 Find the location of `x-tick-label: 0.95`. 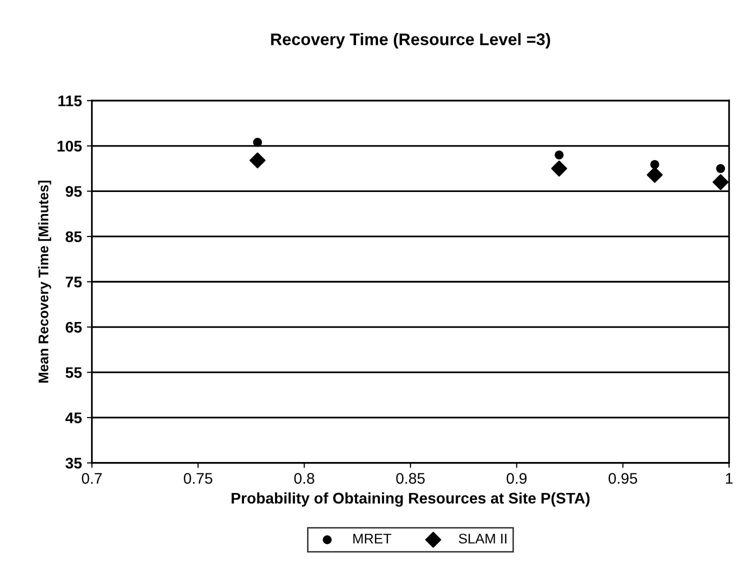

x-tick-label: 0.95 is located at coordinates (623, 478).